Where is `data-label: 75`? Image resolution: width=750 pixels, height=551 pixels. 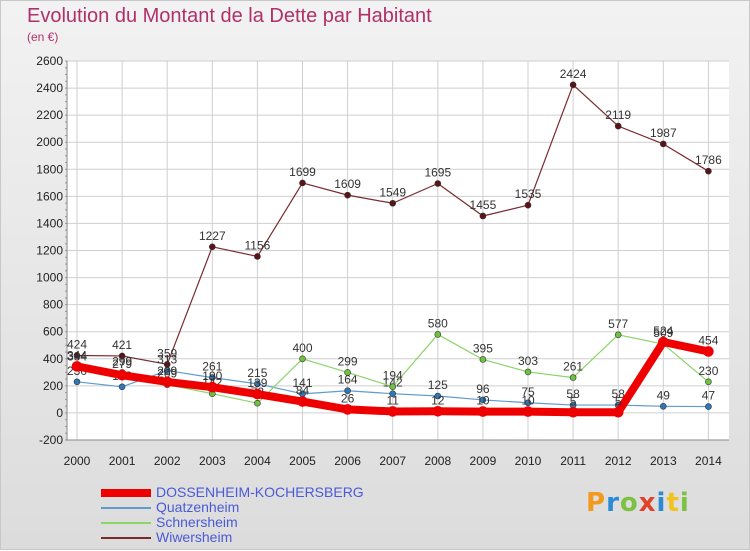
data-label: 75 is located at coordinates (528, 392).